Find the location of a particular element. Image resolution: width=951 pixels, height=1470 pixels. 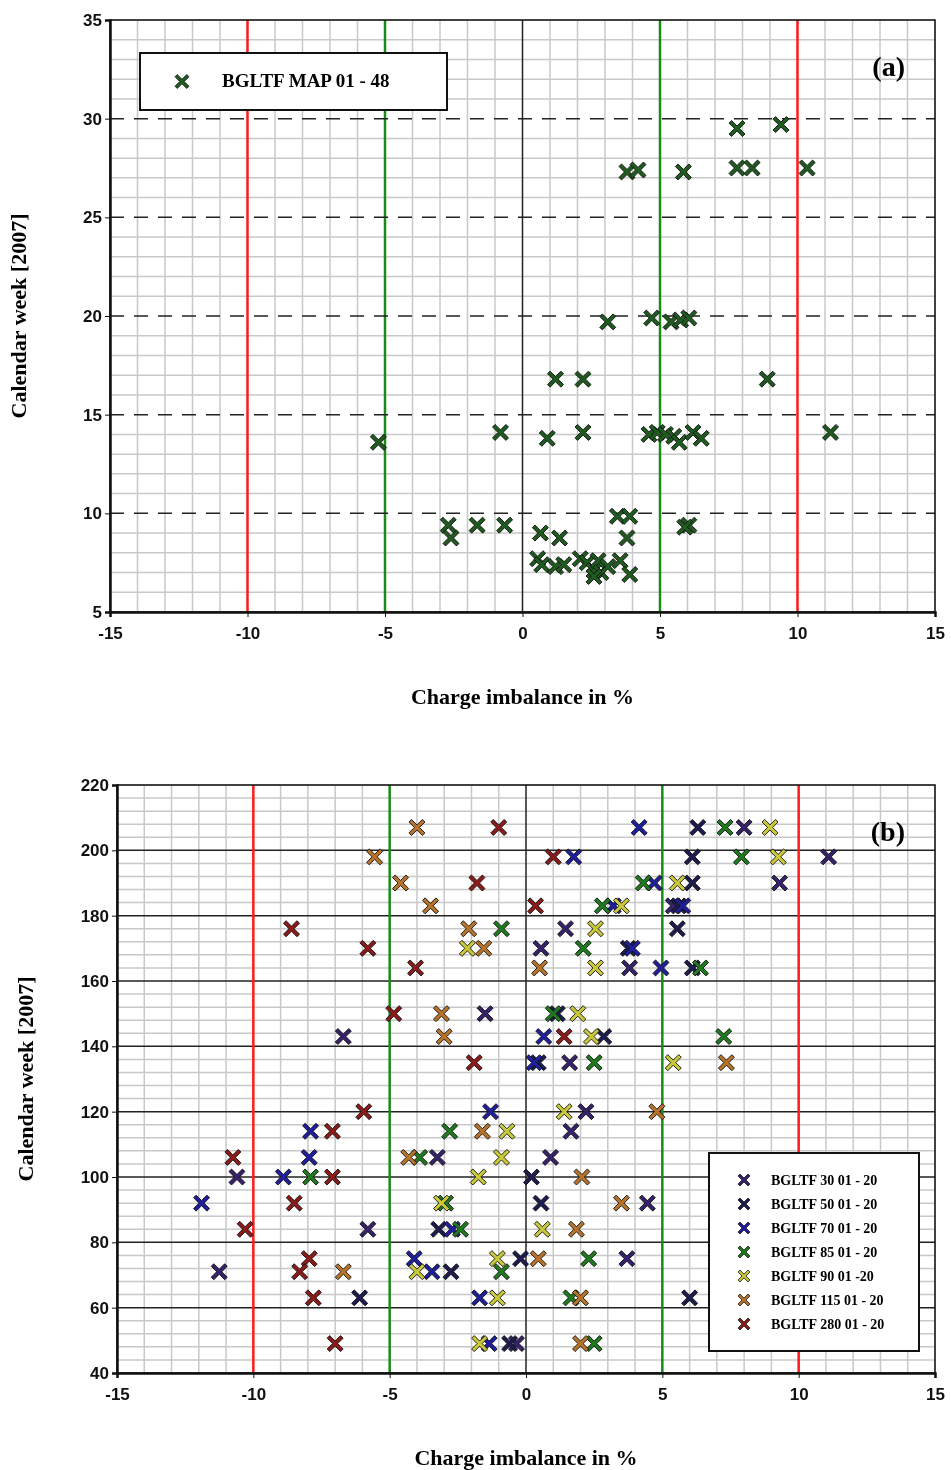

y-tick-label: 160 is located at coordinates (94, 981).